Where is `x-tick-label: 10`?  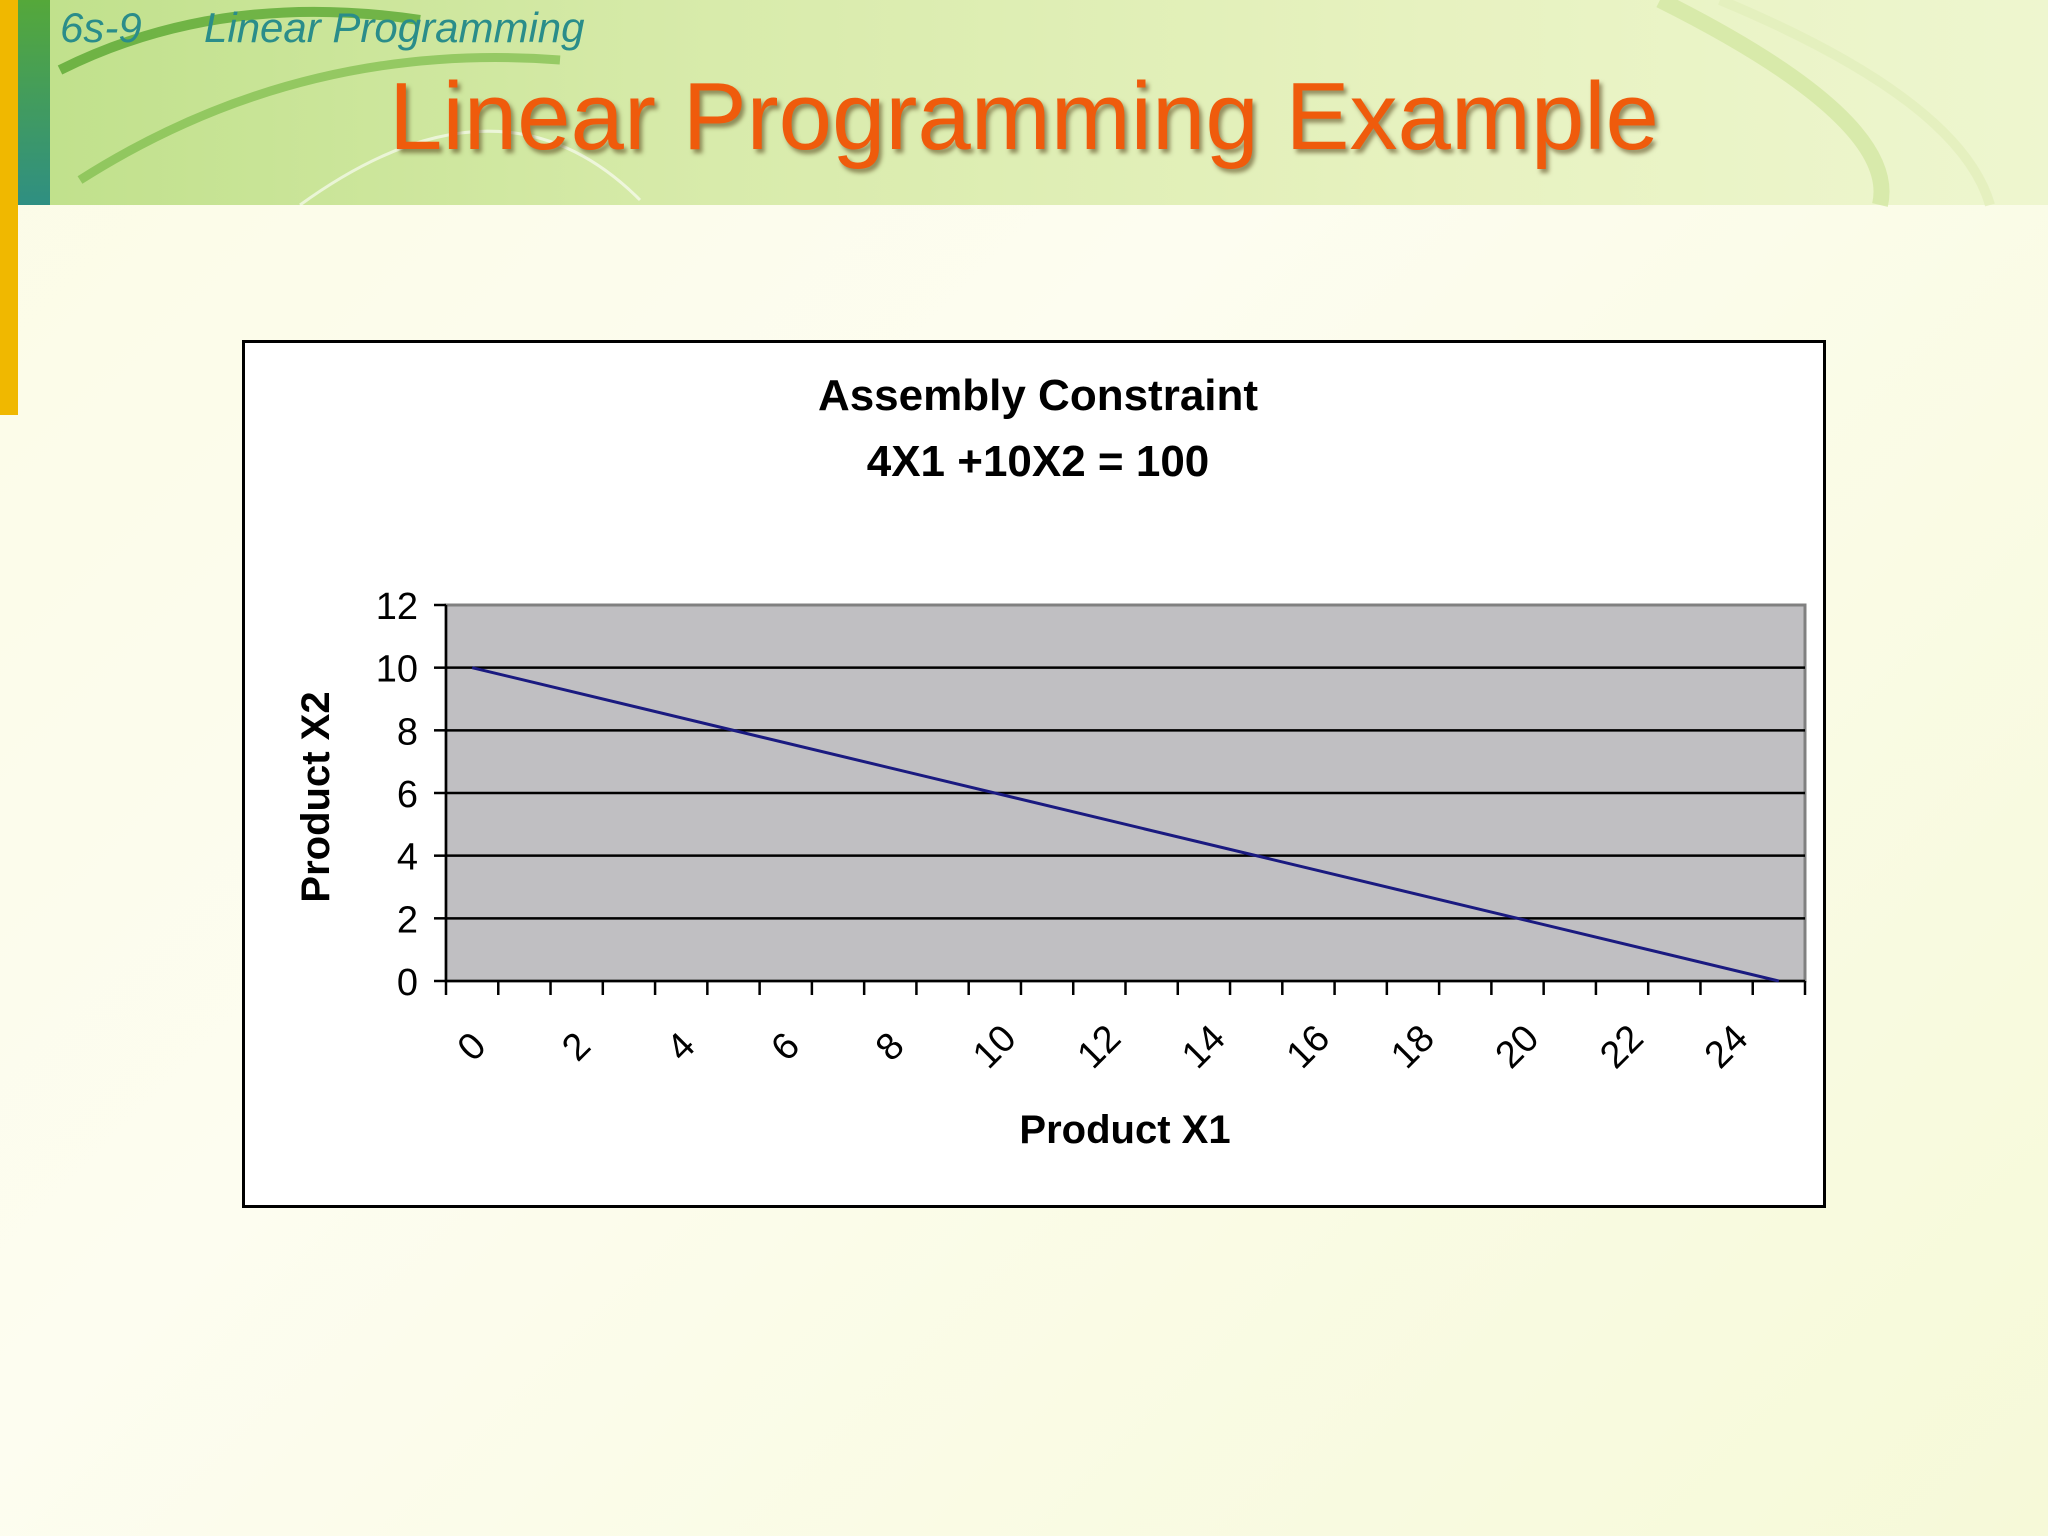 x-tick-label: 10 is located at coordinates (995, 1047).